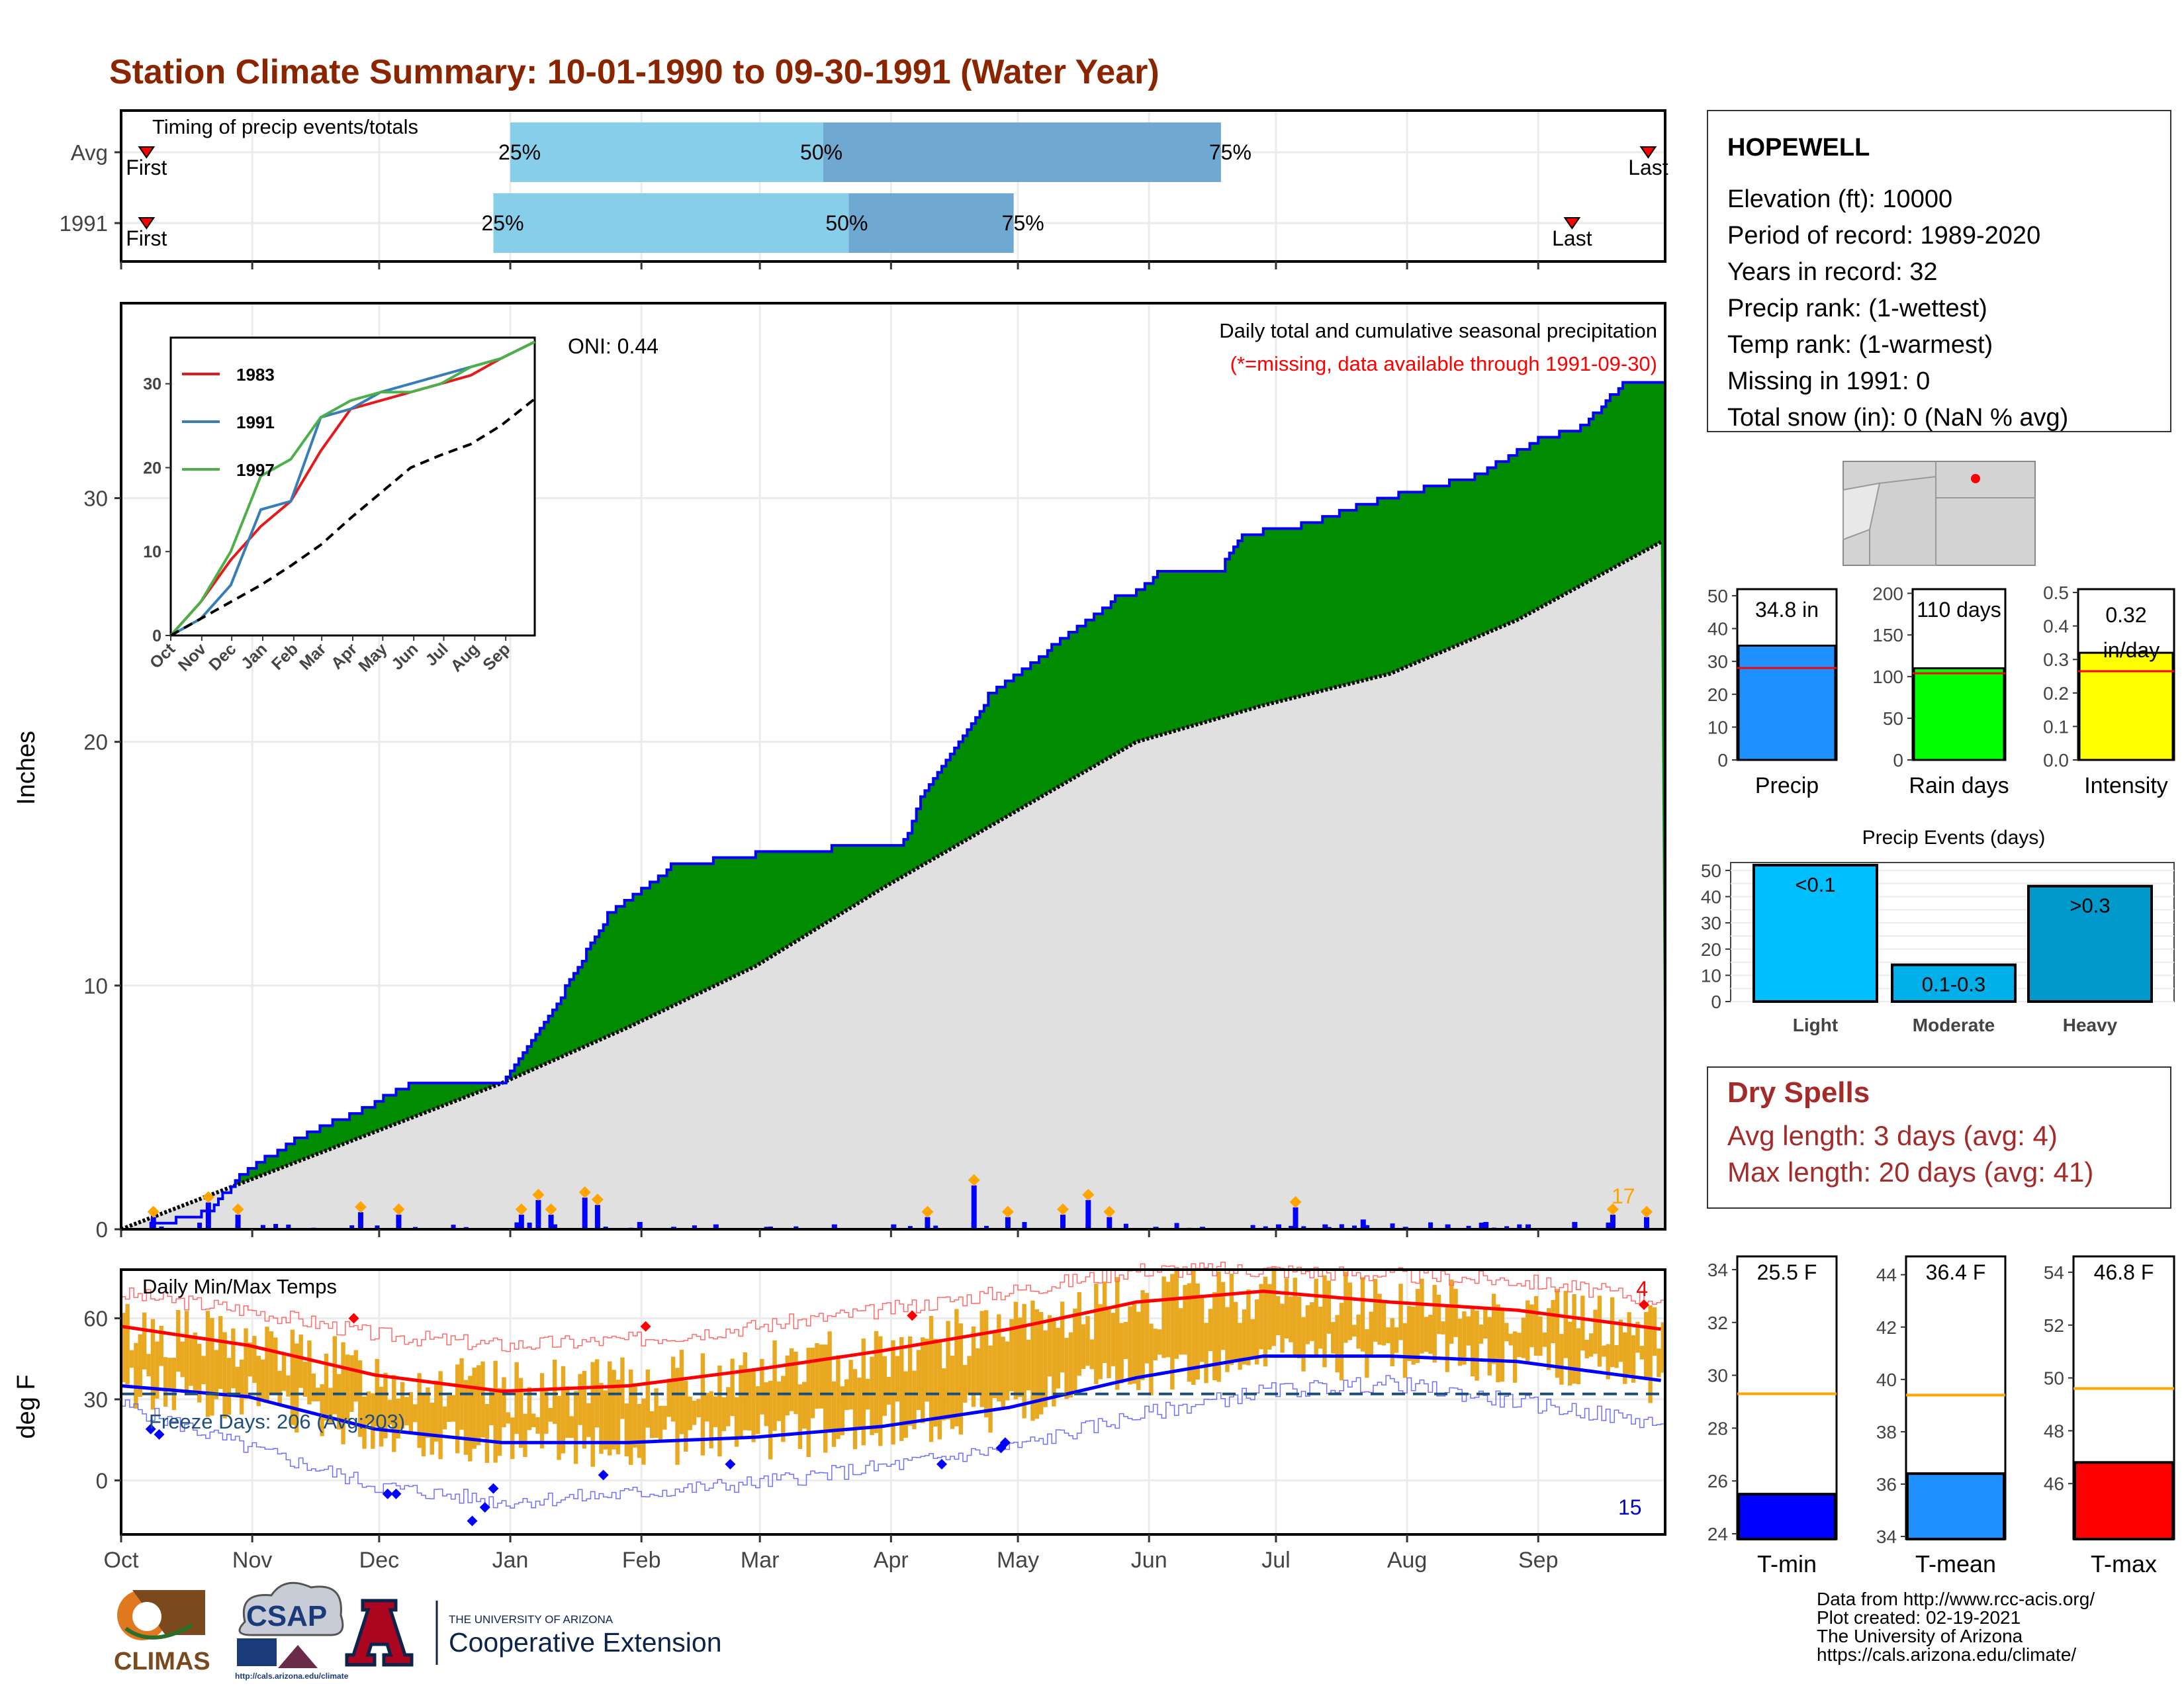 The image size is (2184, 1688). What do you see at coordinates (379, 1560) in the screenshot?
I see `month-label: Dec` at bounding box center [379, 1560].